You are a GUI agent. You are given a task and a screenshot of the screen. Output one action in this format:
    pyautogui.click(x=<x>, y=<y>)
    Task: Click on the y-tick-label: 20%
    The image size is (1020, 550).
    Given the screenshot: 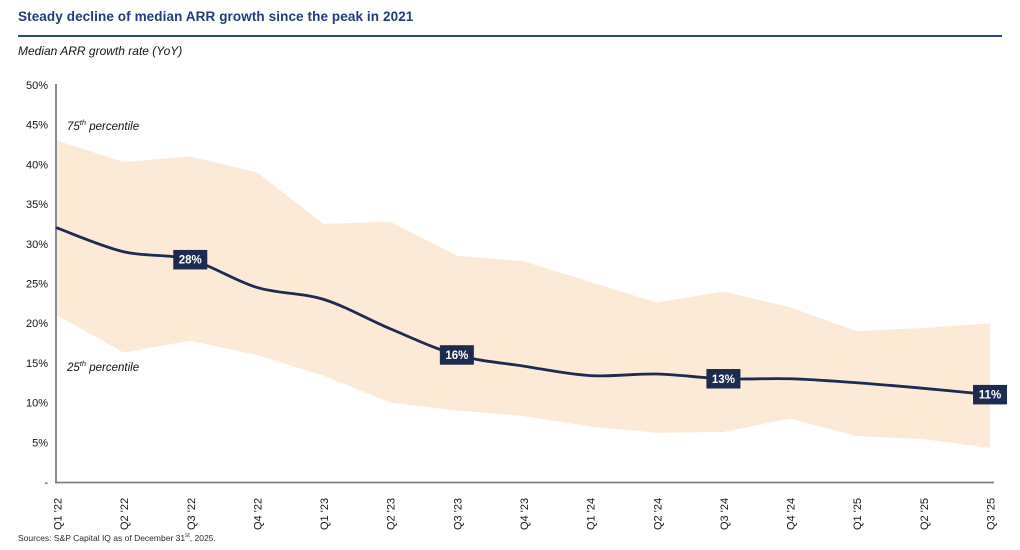 What is the action you would take?
    pyautogui.click(x=37, y=324)
    